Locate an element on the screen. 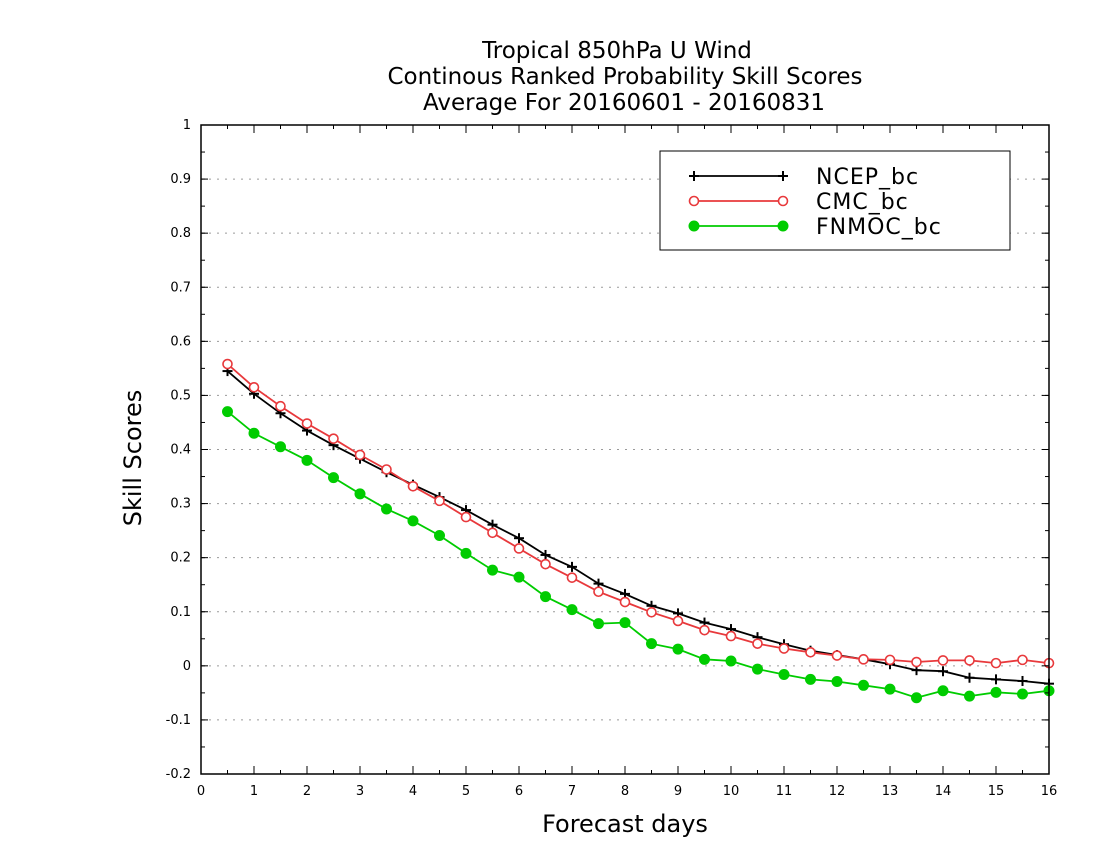 The width and height of the screenshot is (1100, 854). y-tick-label: 0 is located at coordinates (187, 666).